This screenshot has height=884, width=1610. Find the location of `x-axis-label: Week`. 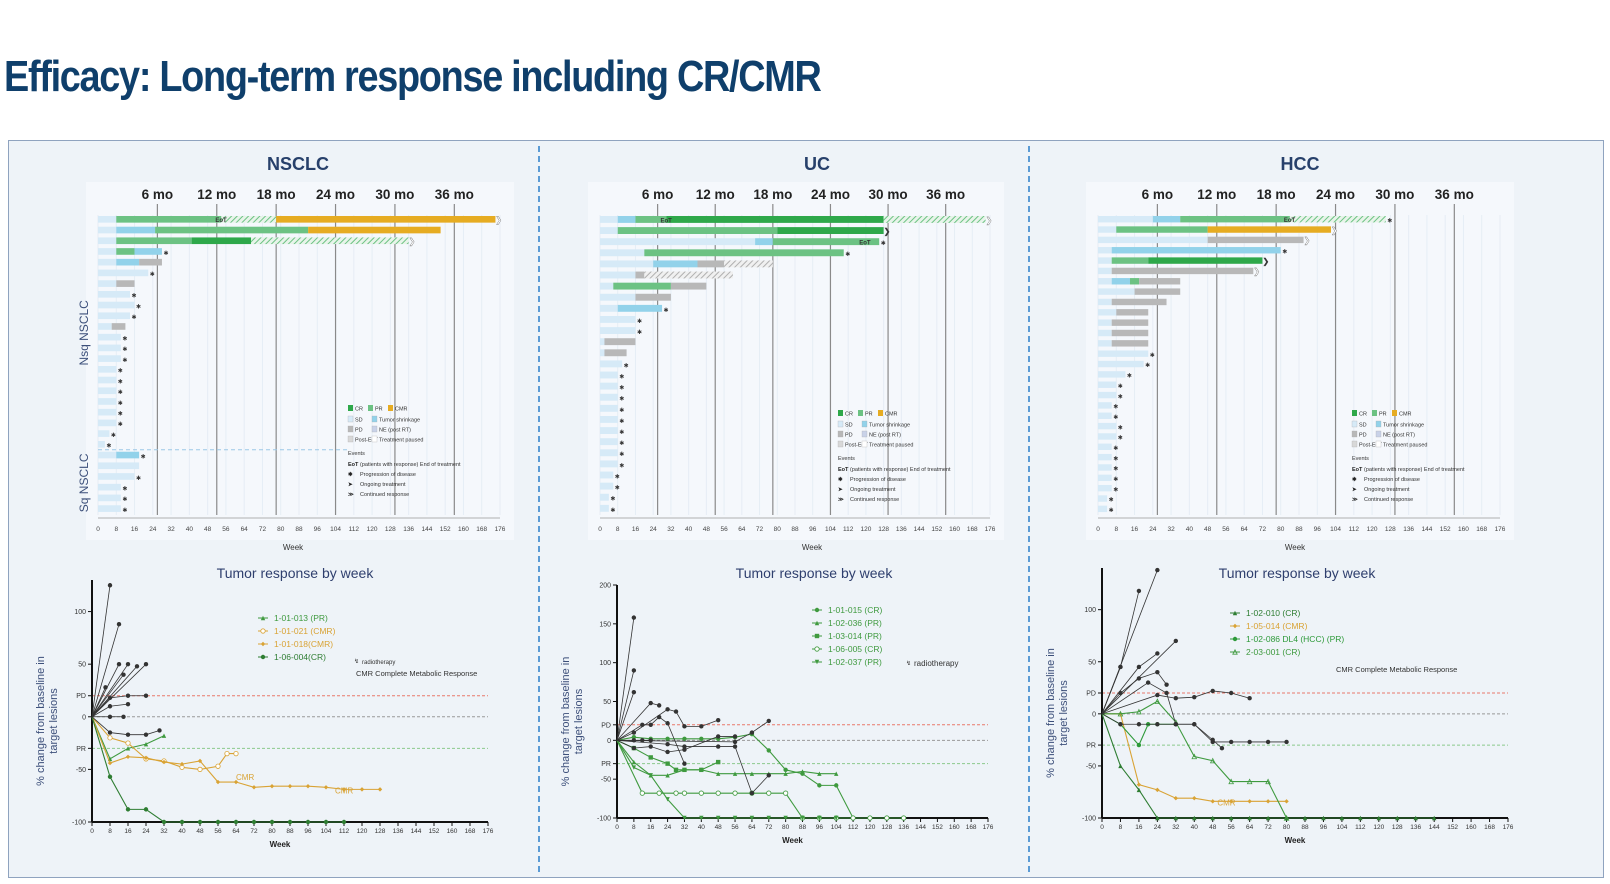

x-axis-label: Week is located at coordinates (280, 844).